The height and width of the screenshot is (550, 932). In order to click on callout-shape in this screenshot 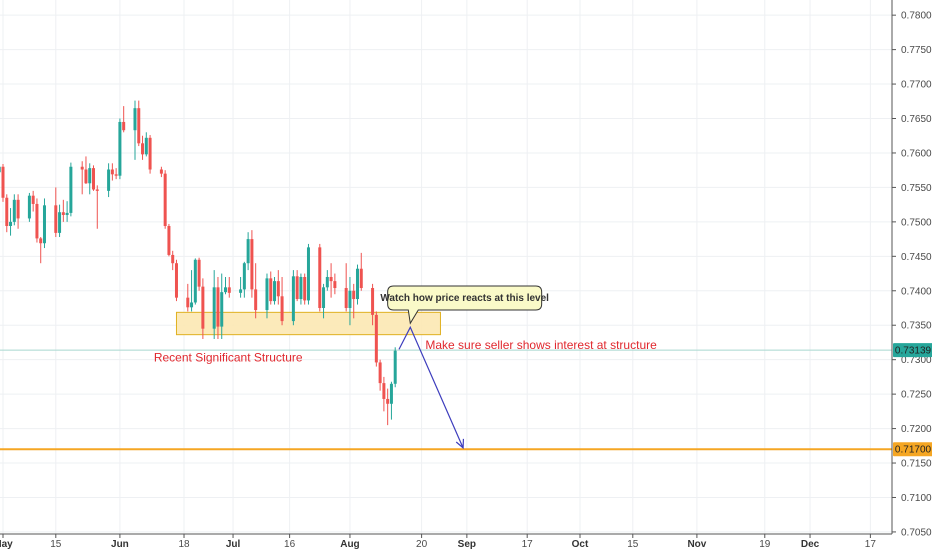, I will do `click(465, 305)`.